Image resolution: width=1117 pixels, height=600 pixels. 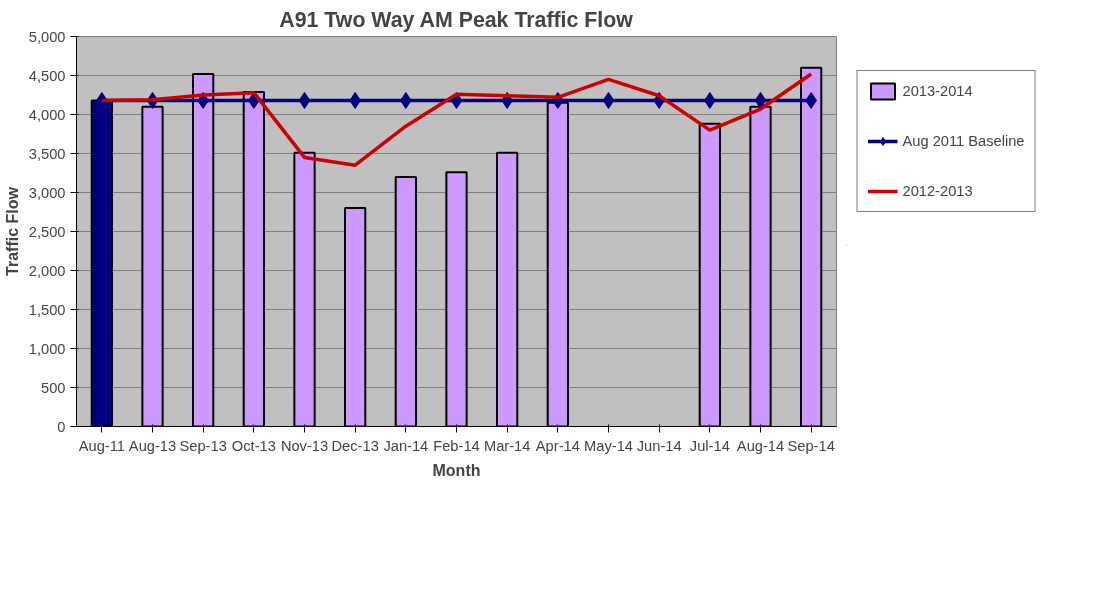 I want to click on x-tick-label: May-14, so click(x=608, y=445).